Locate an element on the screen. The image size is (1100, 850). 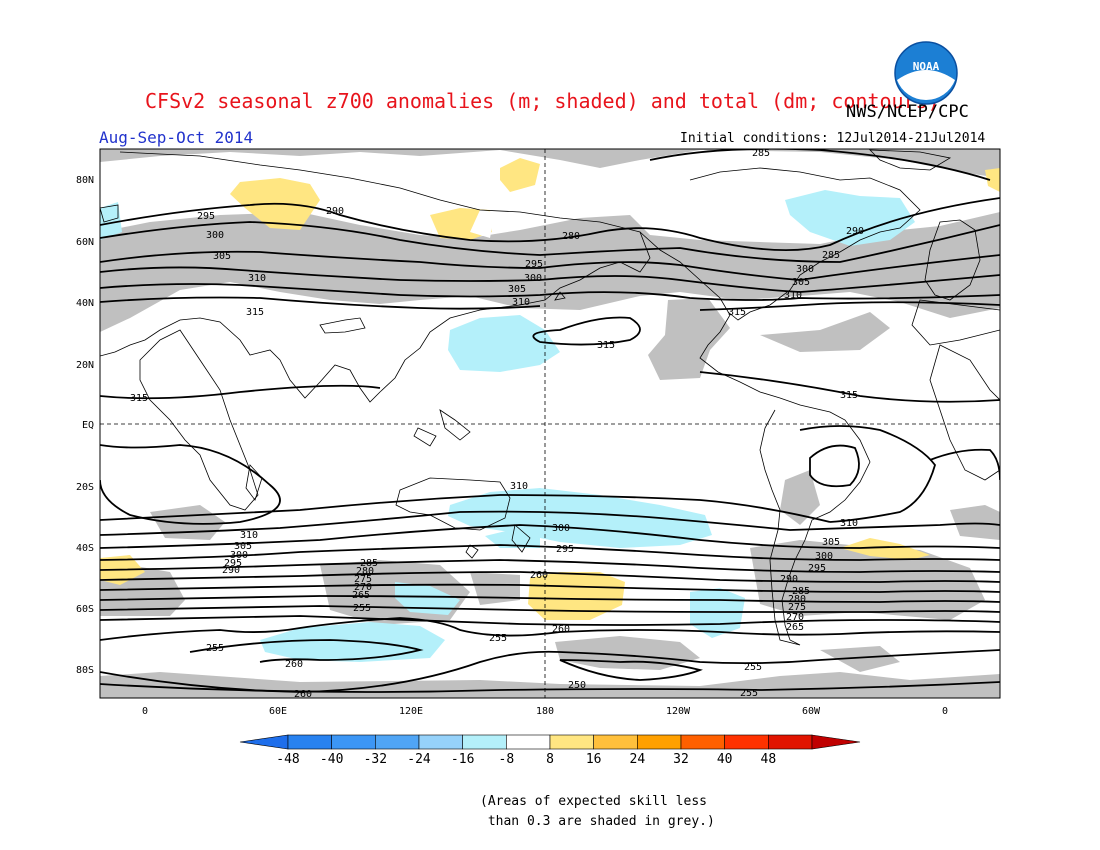
colorbar-label: -48 is located at coordinates (287, 759).